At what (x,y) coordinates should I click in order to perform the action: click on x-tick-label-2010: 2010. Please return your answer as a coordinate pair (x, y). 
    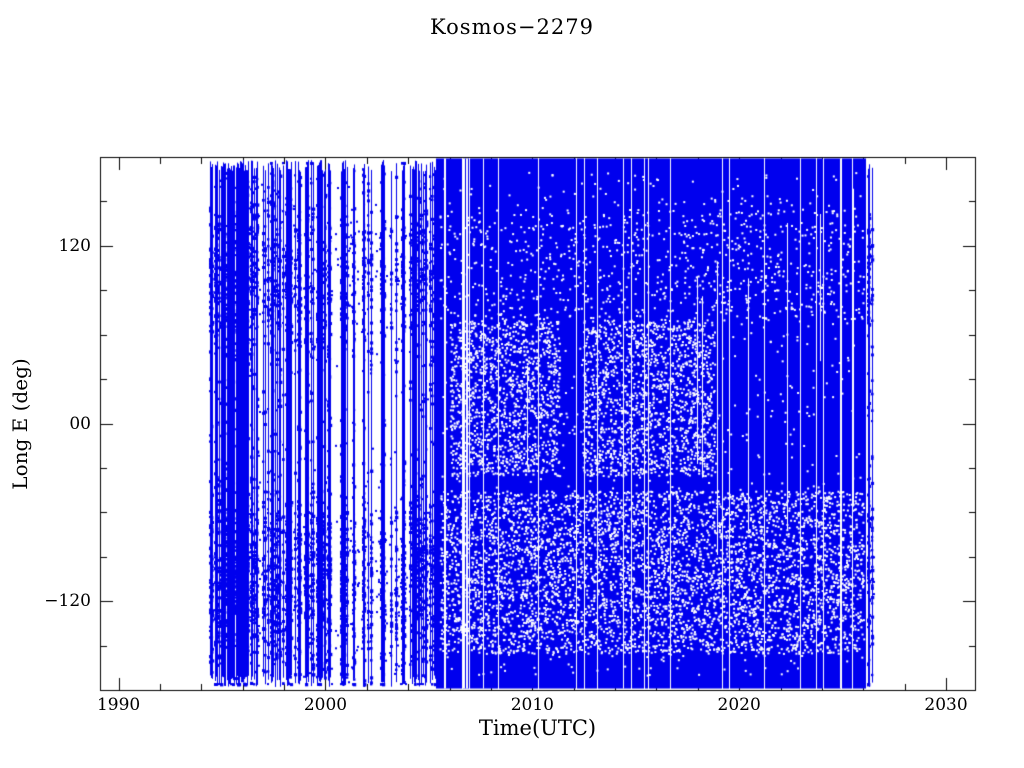
    Looking at the image, I should click on (532, 705).